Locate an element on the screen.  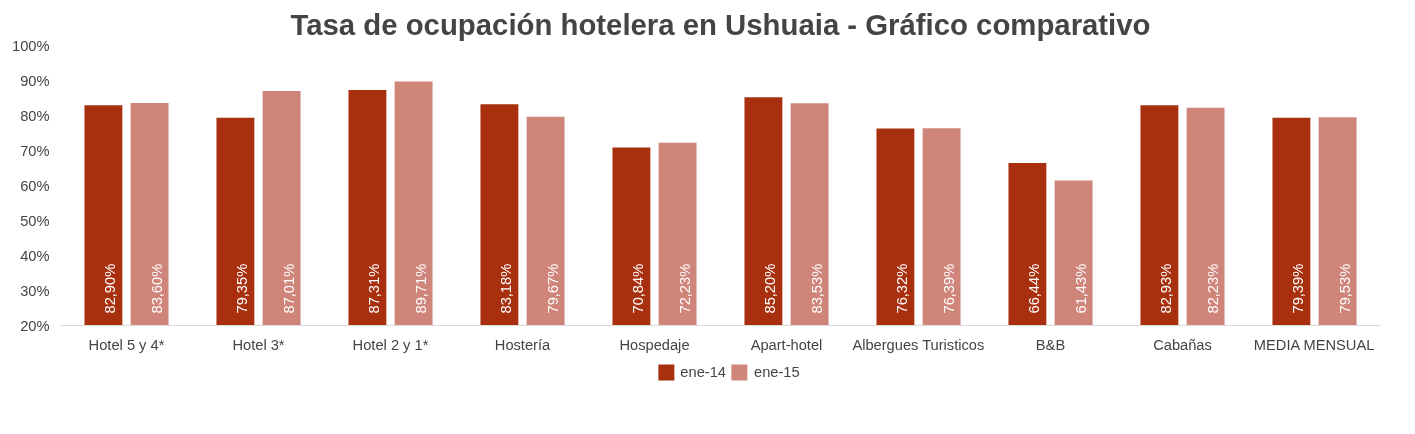
x-tick-label: Hotel 2 y 1* is located at coordinates (390, 344).